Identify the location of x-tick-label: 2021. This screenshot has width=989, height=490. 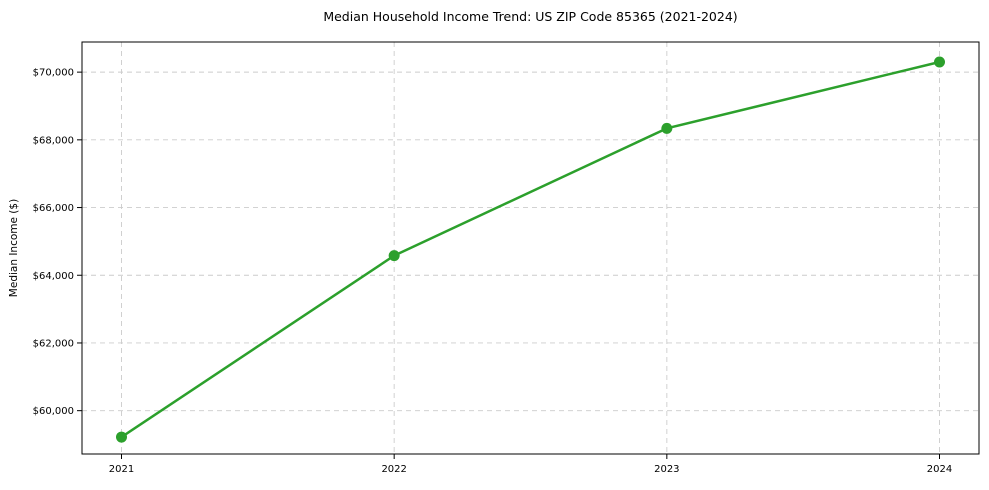
(121, 469).